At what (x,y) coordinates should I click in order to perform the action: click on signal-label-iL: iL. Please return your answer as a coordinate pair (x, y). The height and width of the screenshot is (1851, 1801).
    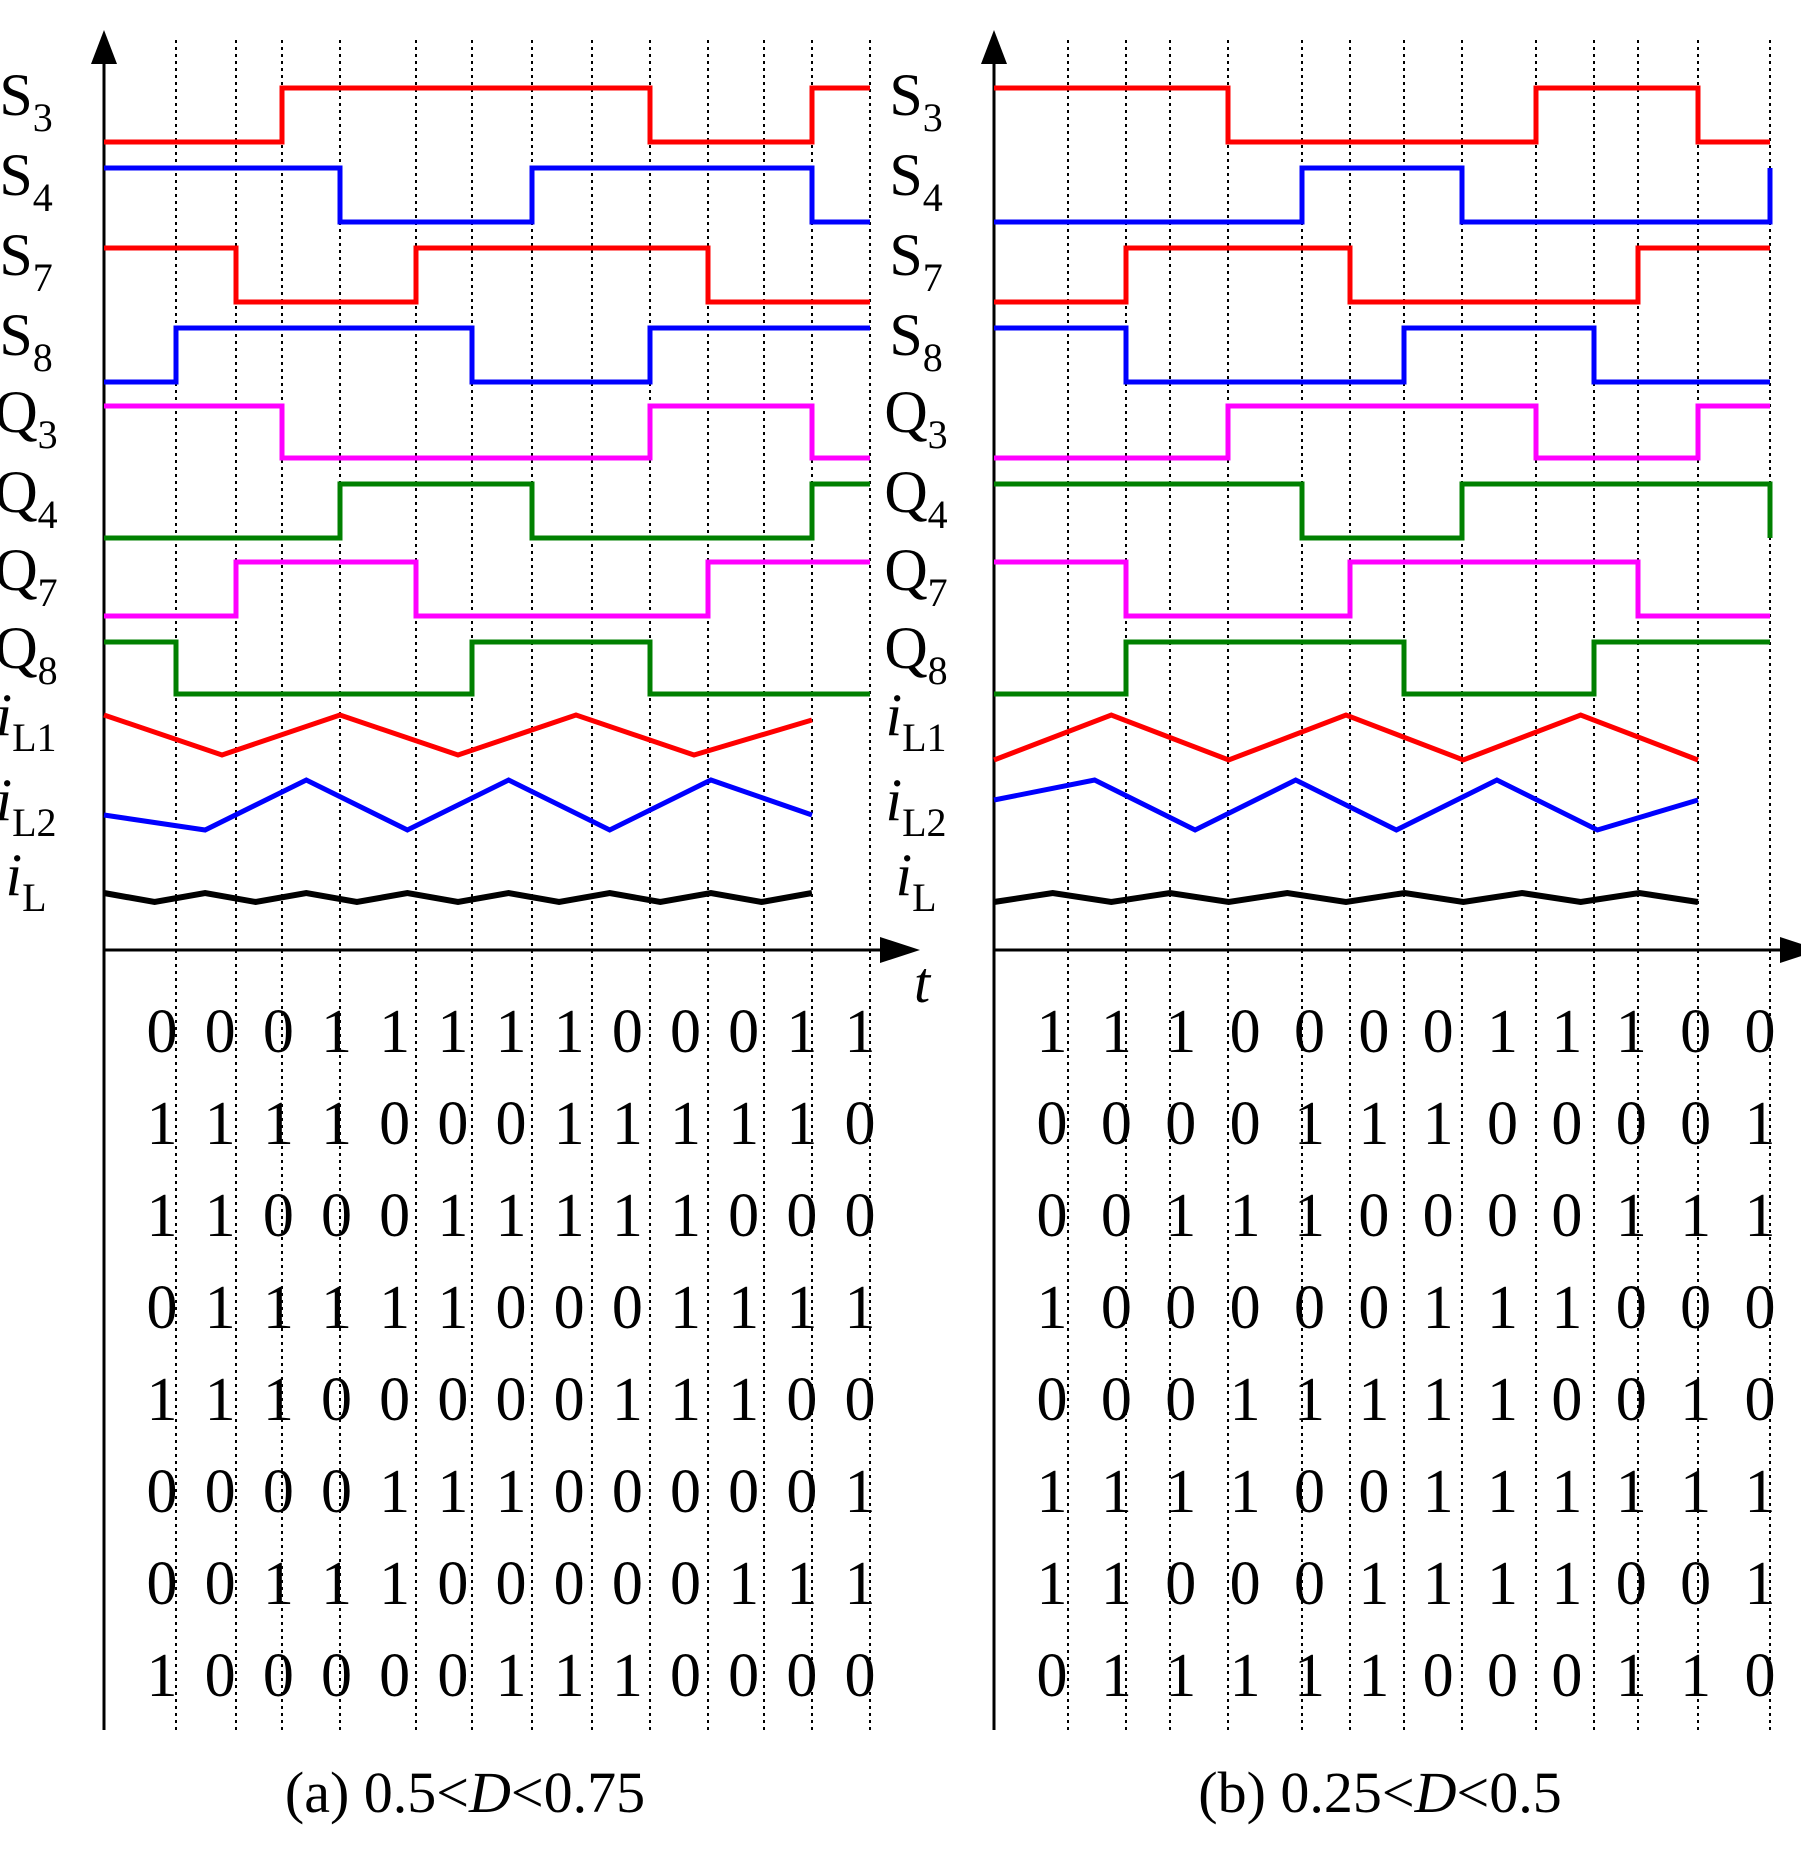
    Looking at the image, I should click on (915, 881).